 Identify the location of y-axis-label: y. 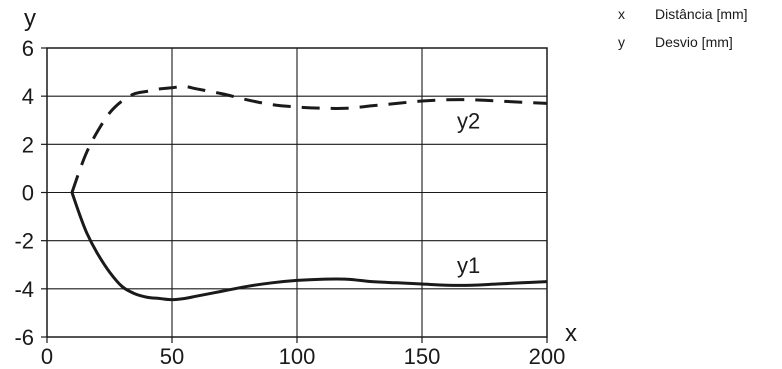
(30, 18).